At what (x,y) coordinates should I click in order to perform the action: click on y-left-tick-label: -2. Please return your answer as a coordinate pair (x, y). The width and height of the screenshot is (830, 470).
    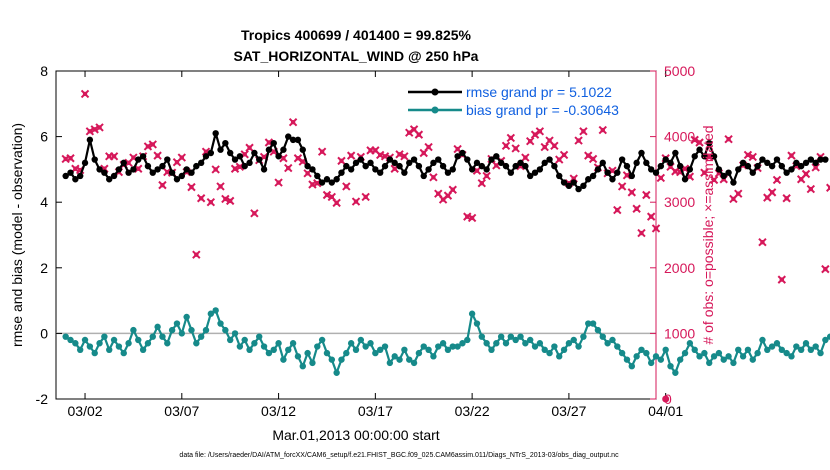
    Looking at the image, I should click on (42, 399).